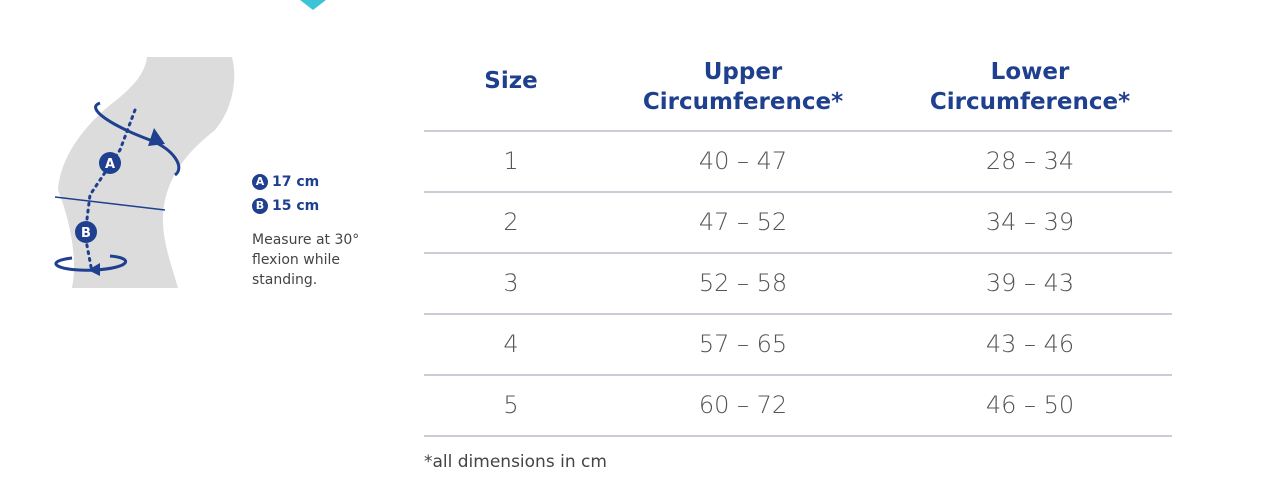 The image size is (1270, 497). I want to click on table-cell: 43 – 46, so click(1030, 344).